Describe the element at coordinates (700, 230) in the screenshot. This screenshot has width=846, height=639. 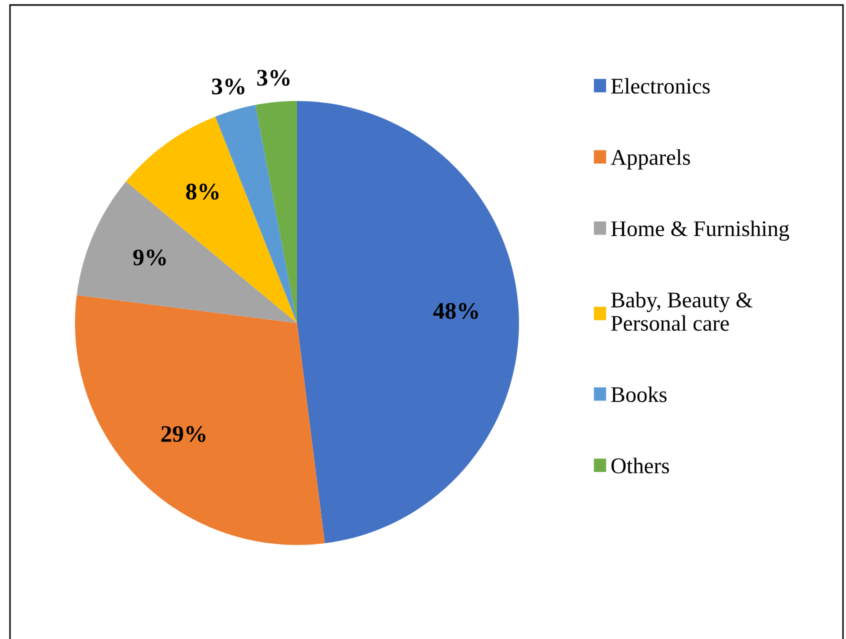
I see `legend-label: Home & Furnishing` at that location.